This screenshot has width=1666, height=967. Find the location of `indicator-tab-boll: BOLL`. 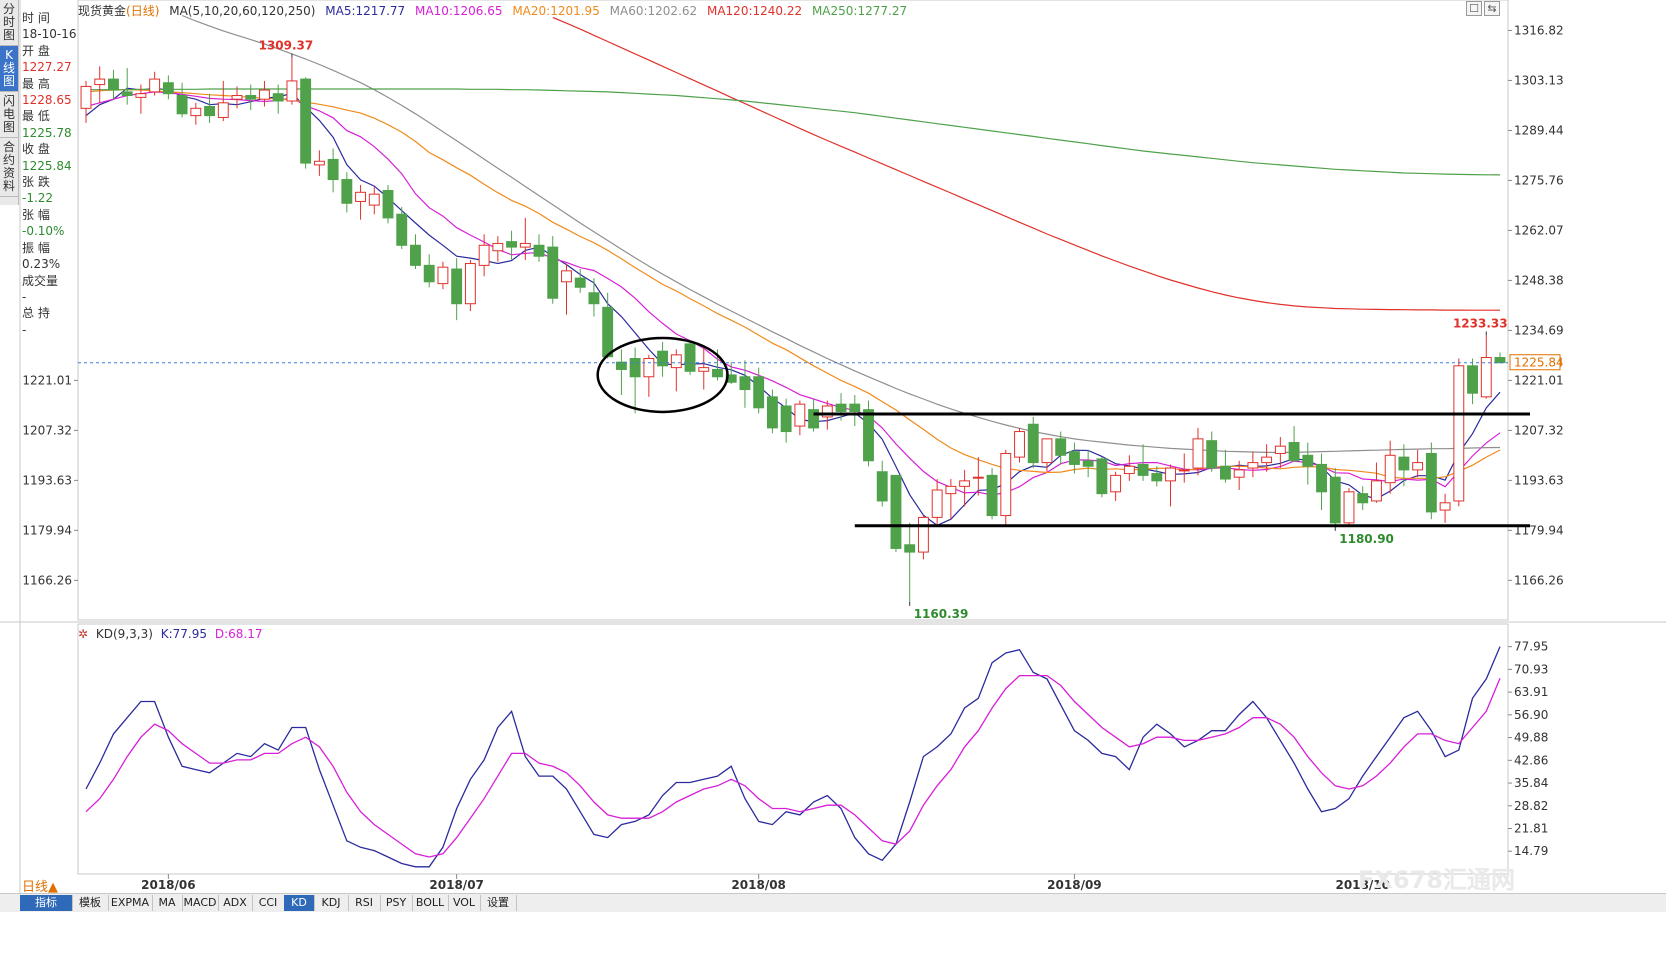

indicator-tab-boll: BOLL is located at coordinates (430, 903).